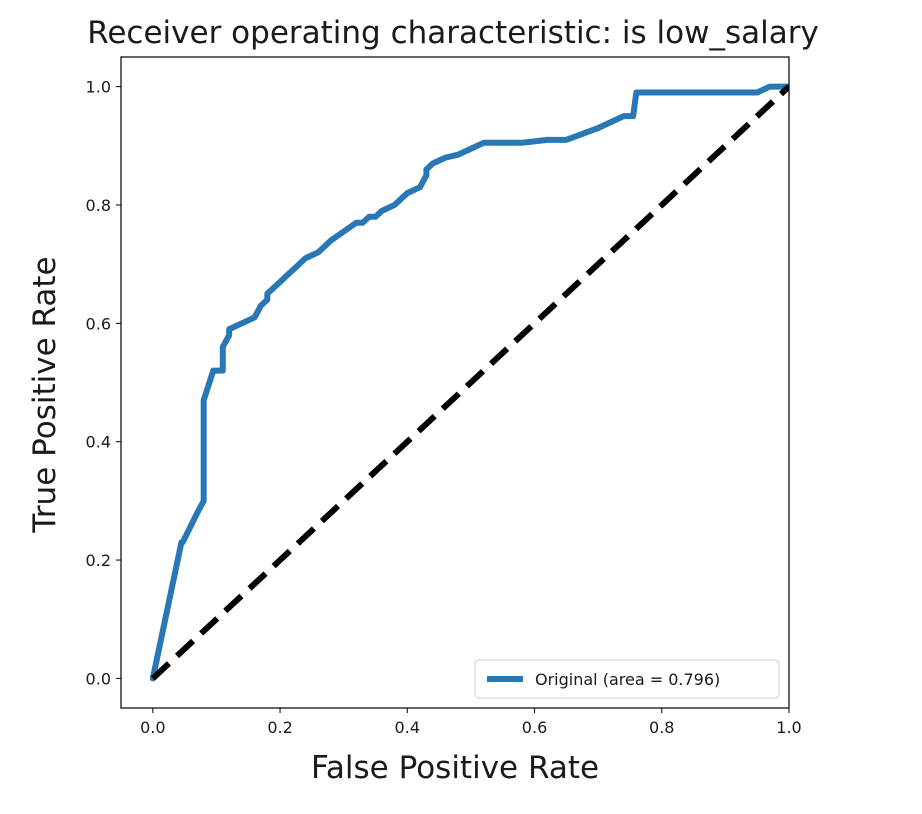 This screenshot has width=922, height=814. What do you see at coordinates (788, 727) in the screenshot?
I see `x-tick-label: 1.0` at bounding box center [788, 727].